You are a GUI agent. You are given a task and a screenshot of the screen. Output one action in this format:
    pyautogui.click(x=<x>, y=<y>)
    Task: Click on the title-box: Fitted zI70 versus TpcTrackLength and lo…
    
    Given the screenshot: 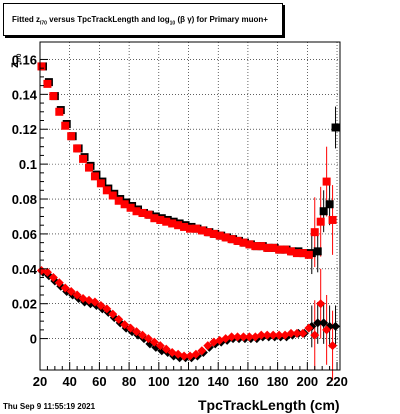 What is the action you would take?
    pyautogui.click(x=143, y=19)
    